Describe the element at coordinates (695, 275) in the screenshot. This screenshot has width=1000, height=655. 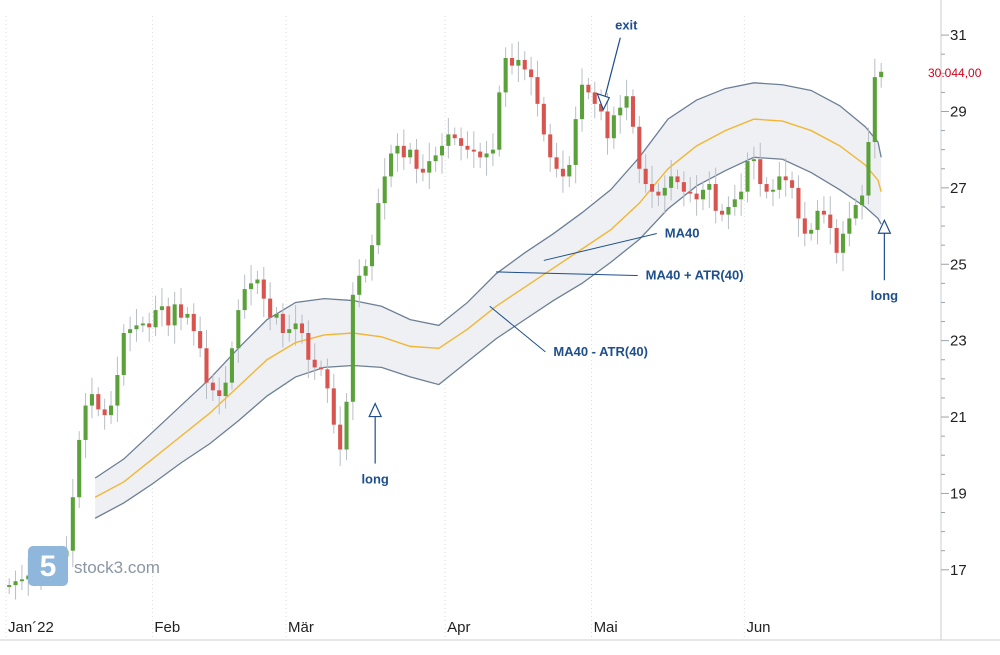
I see `band-label: MA40 + ATR(40)` at that location.